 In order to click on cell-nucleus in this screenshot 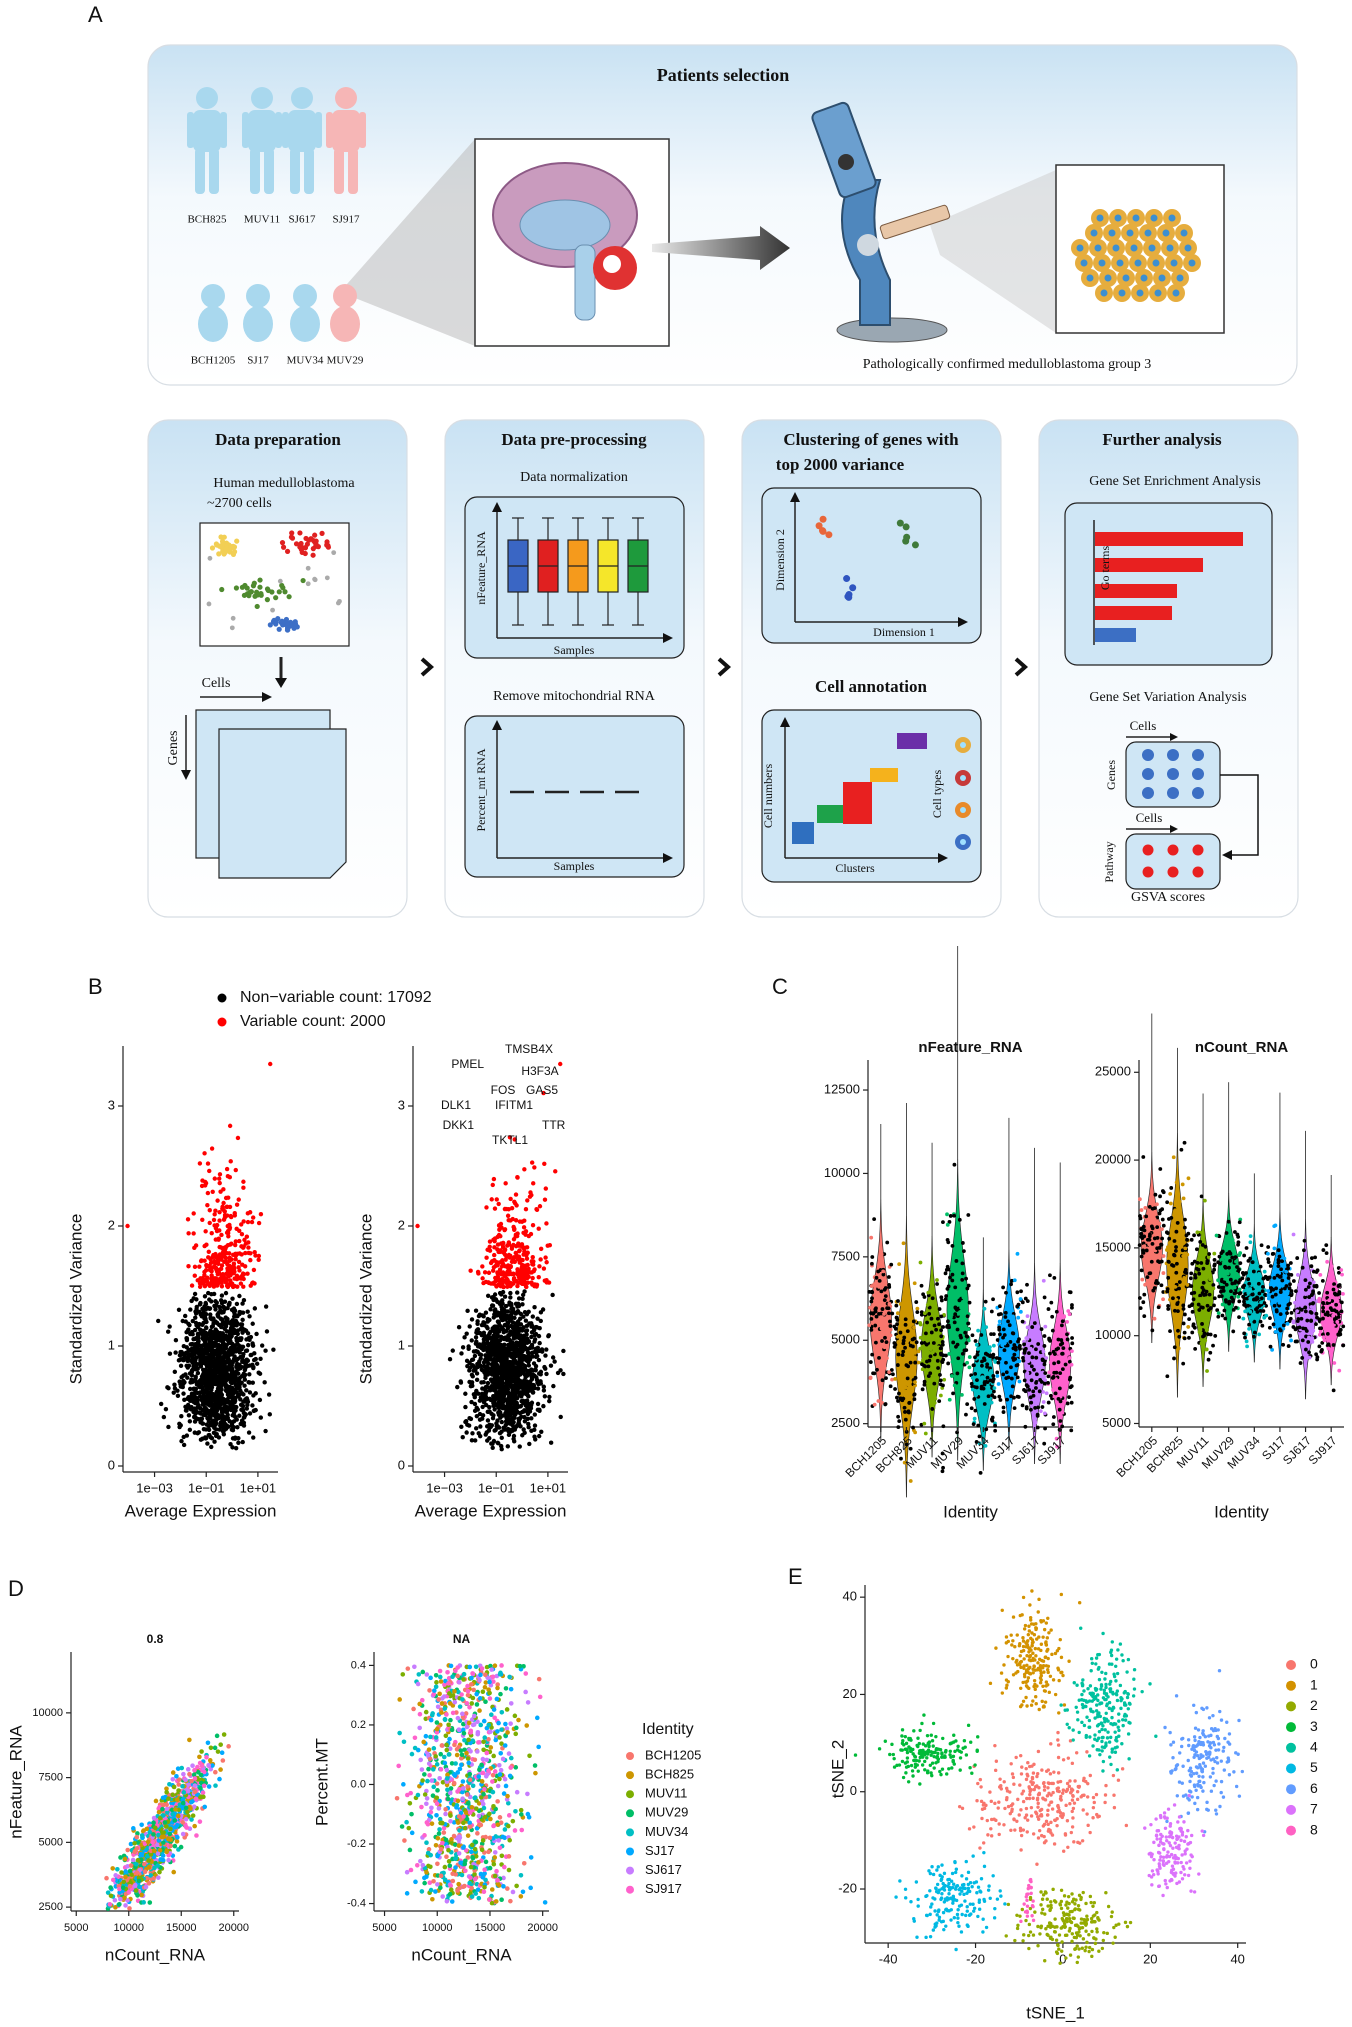, I will do `click(1184, 233)`.